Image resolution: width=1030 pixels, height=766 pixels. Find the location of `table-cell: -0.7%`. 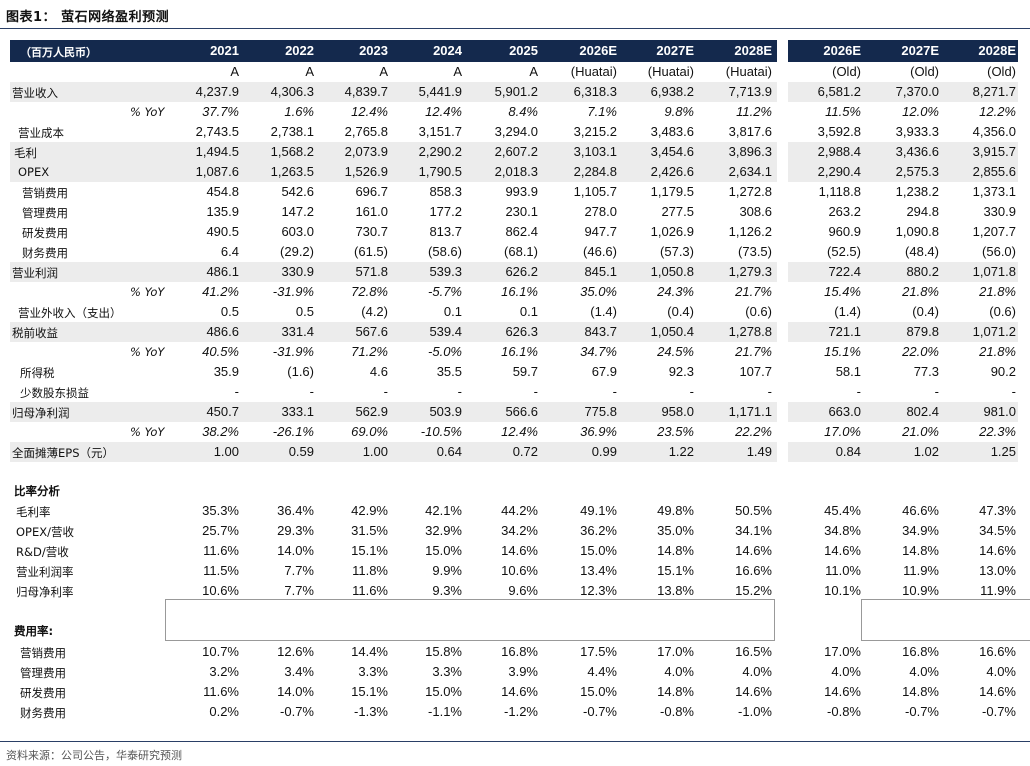

table-cell: -0.7% is located at coordinates (922, 711).